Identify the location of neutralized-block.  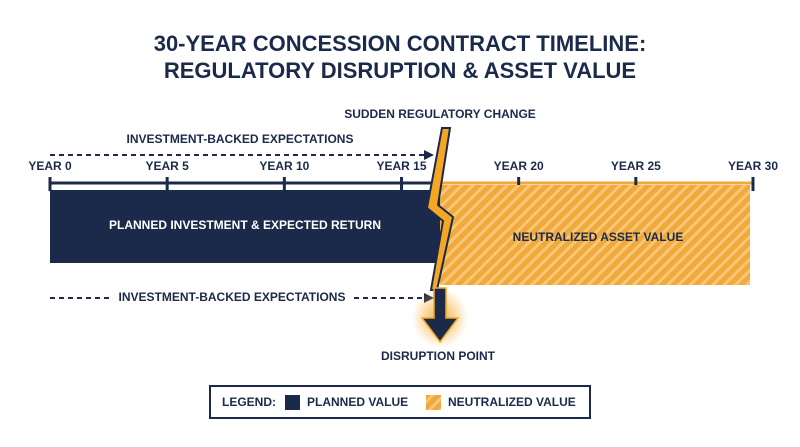
(595, 235).